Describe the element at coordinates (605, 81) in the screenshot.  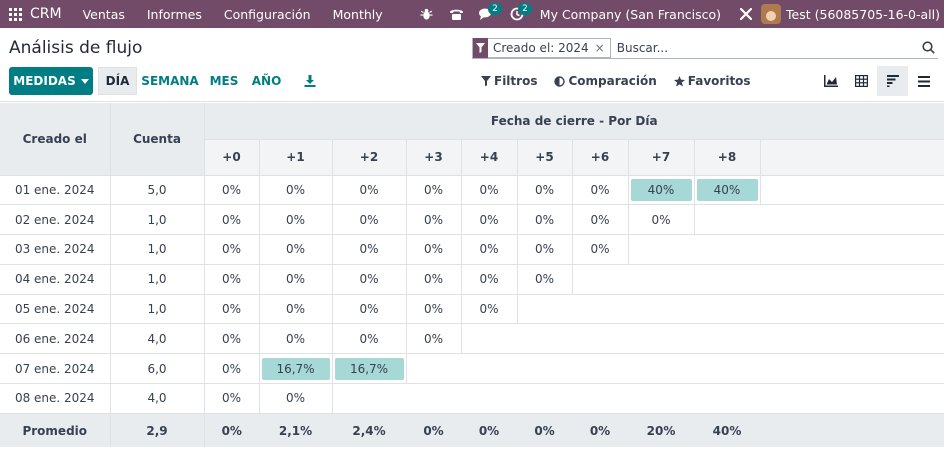
I see `comparison-button: Comparación` at that location.